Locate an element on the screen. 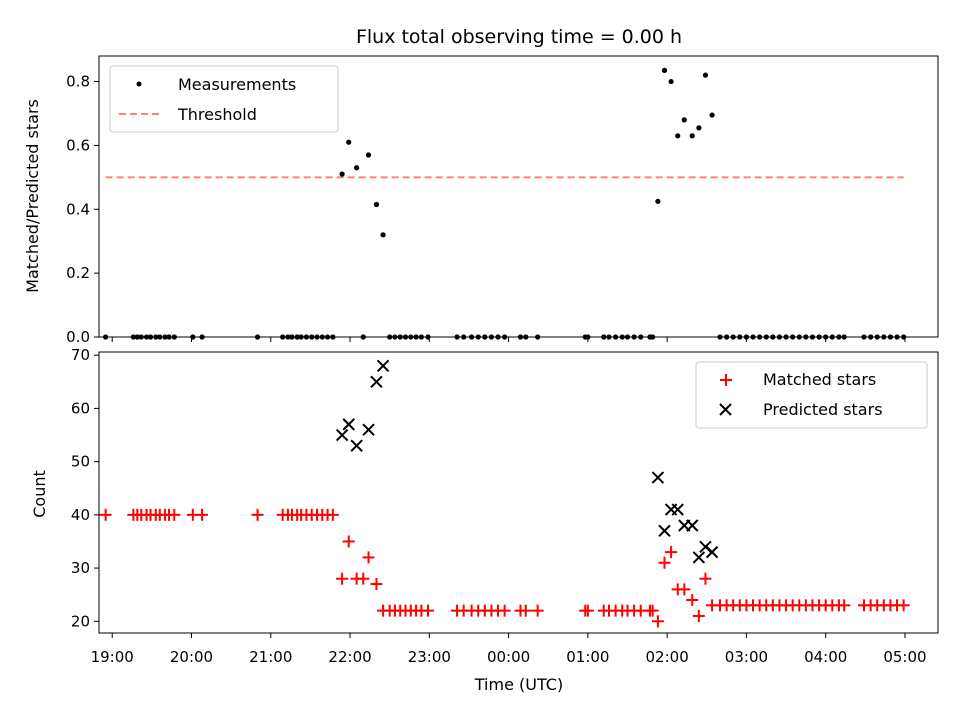 The image size is (960, 720). x-tick-label: 23:00 is located at coordinates (429, 657).